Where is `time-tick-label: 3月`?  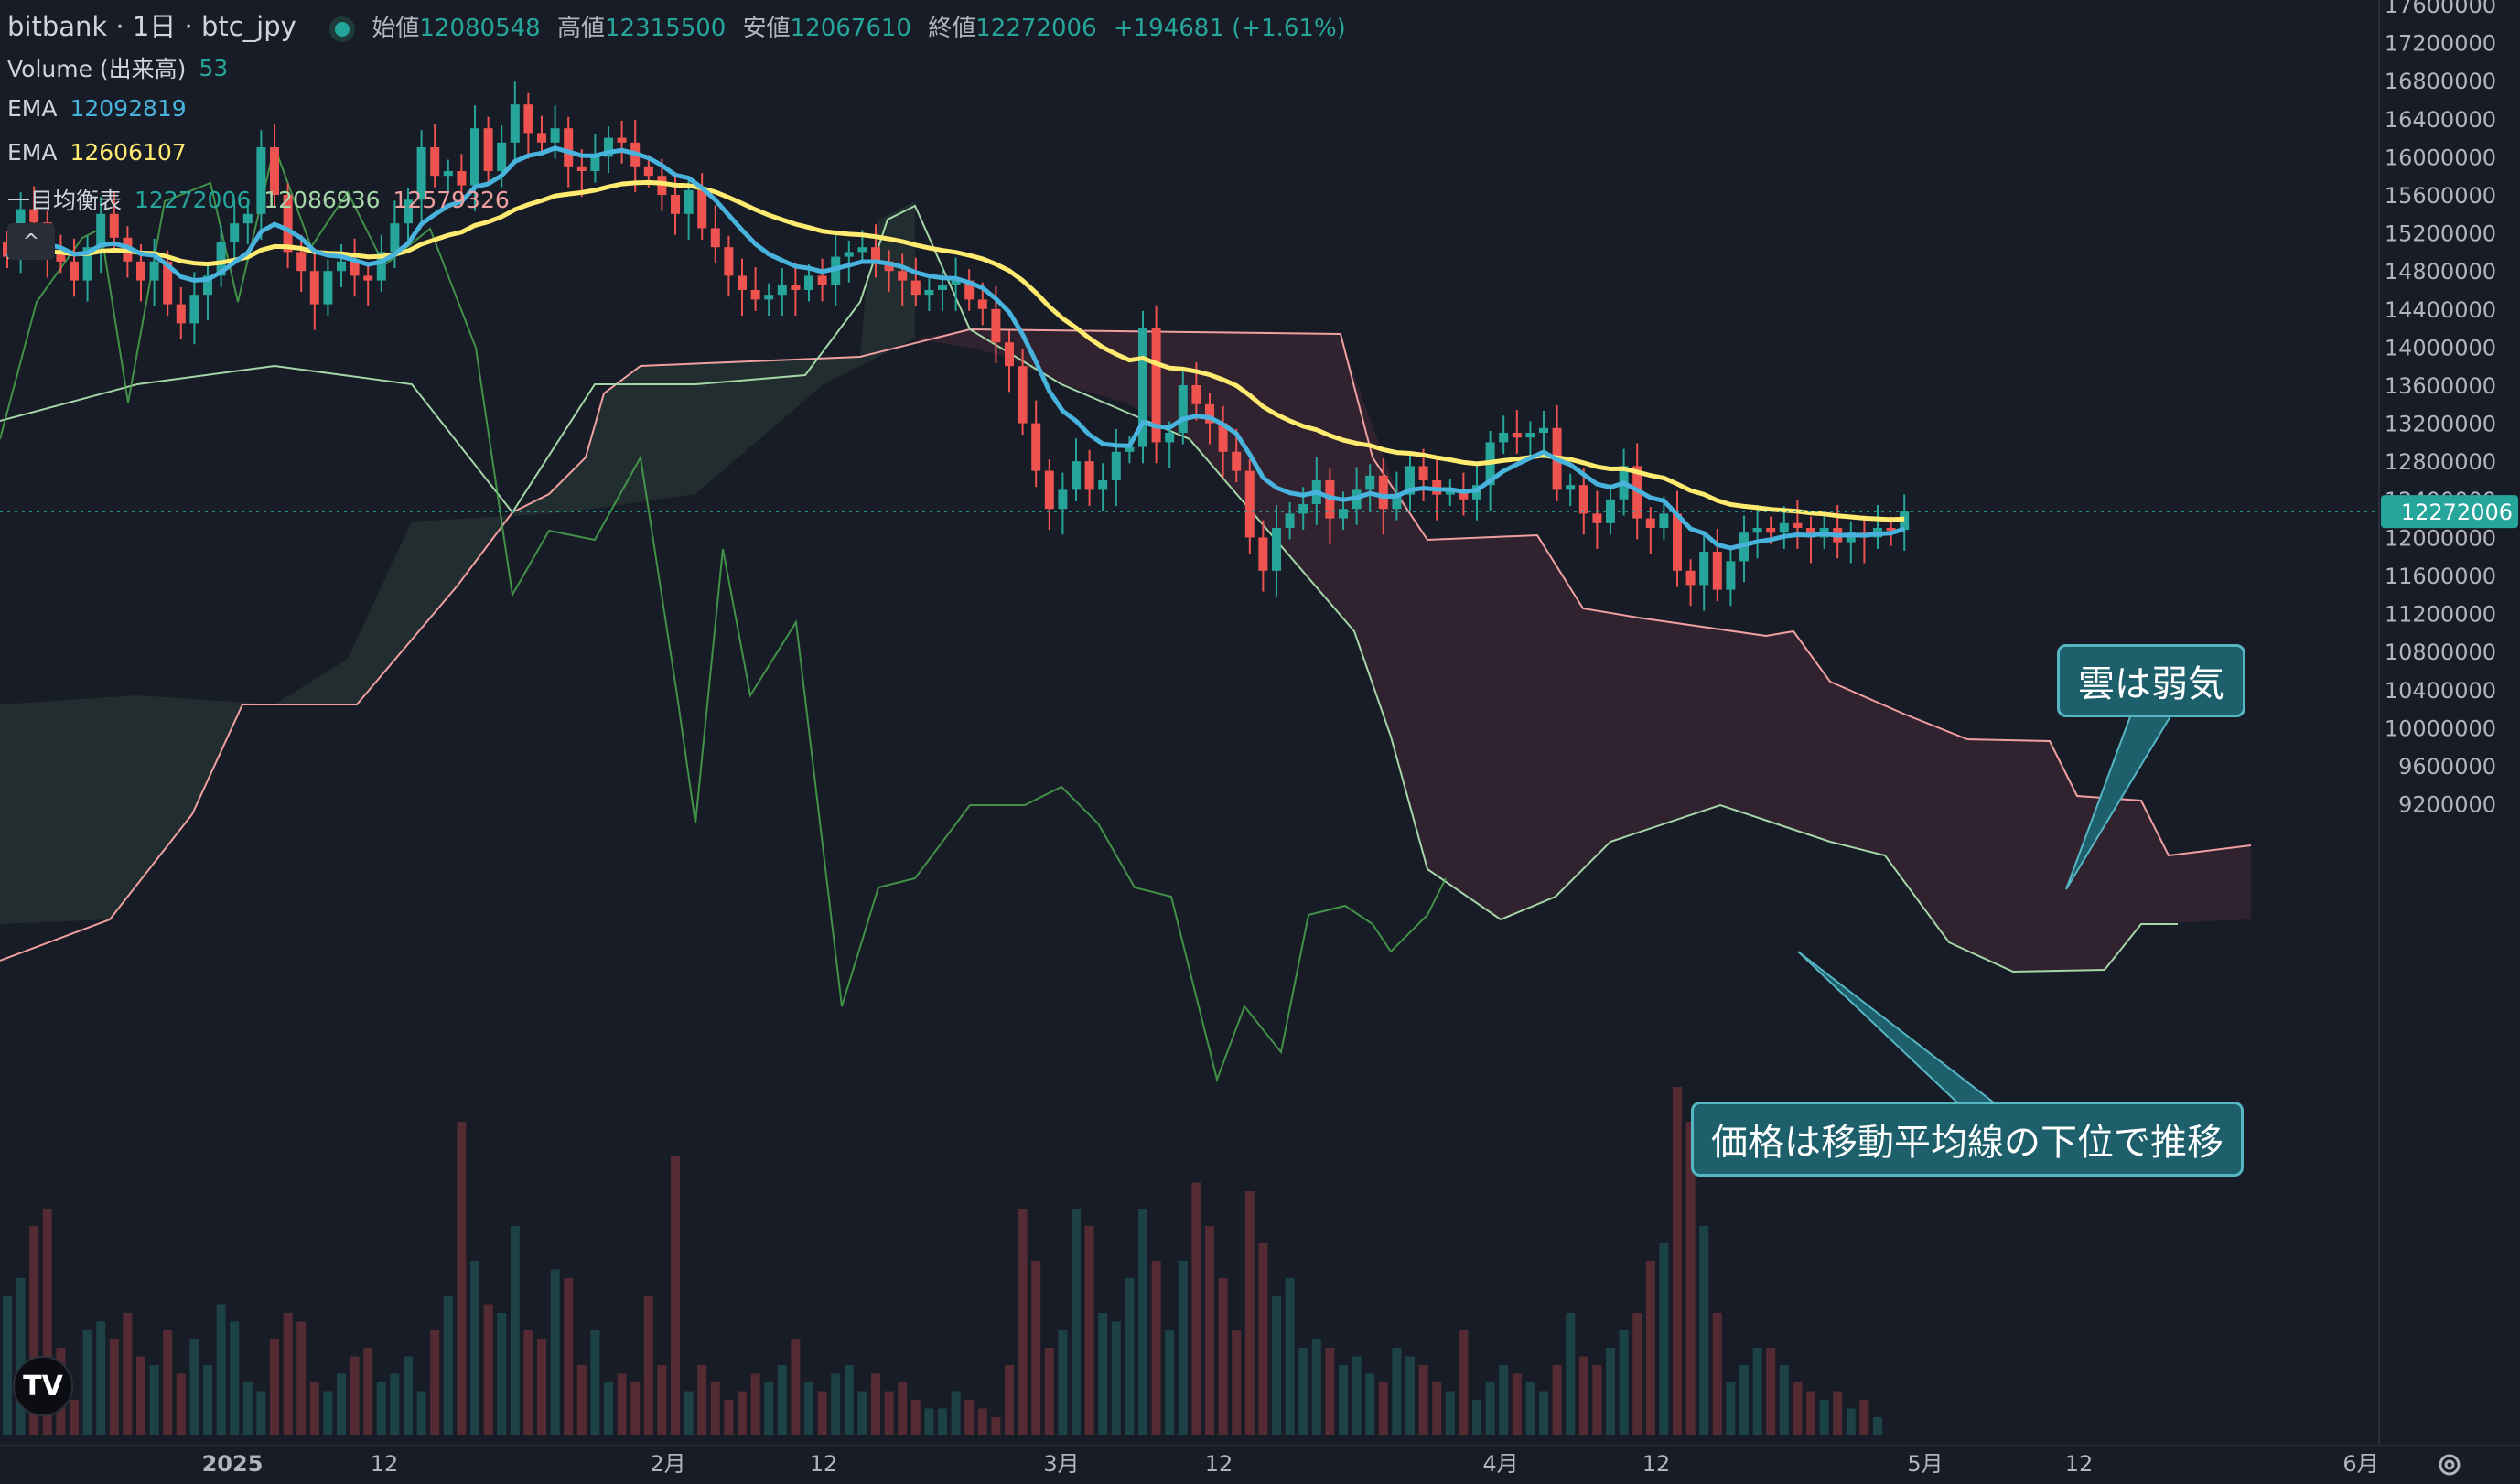 time-tick-label: 3月 is located at coordinates (1061, 1464).